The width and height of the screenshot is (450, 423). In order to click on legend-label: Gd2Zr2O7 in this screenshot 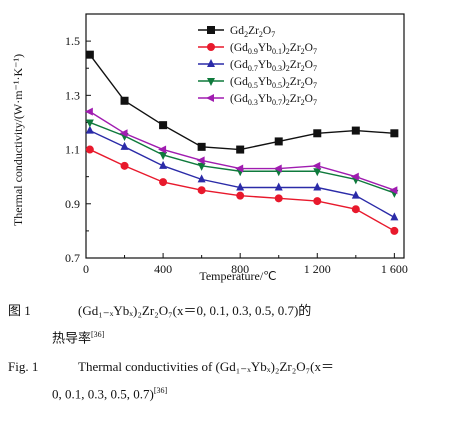, I will do `click(252, 32)`.